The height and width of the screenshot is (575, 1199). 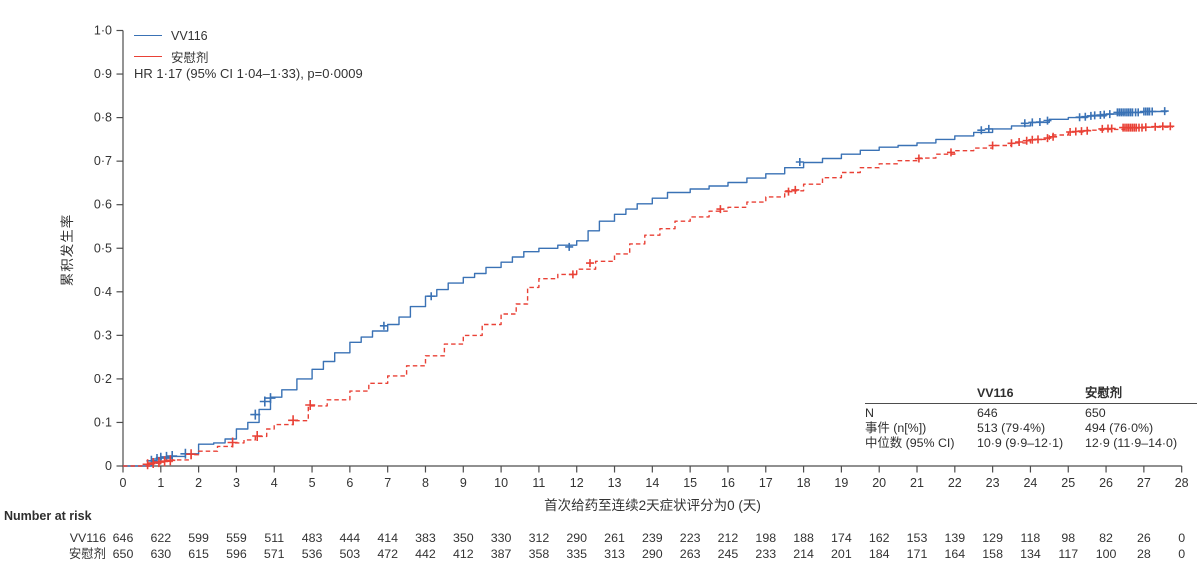 I want to click on x-tick-label: 26, so click(x=1106, y=483).